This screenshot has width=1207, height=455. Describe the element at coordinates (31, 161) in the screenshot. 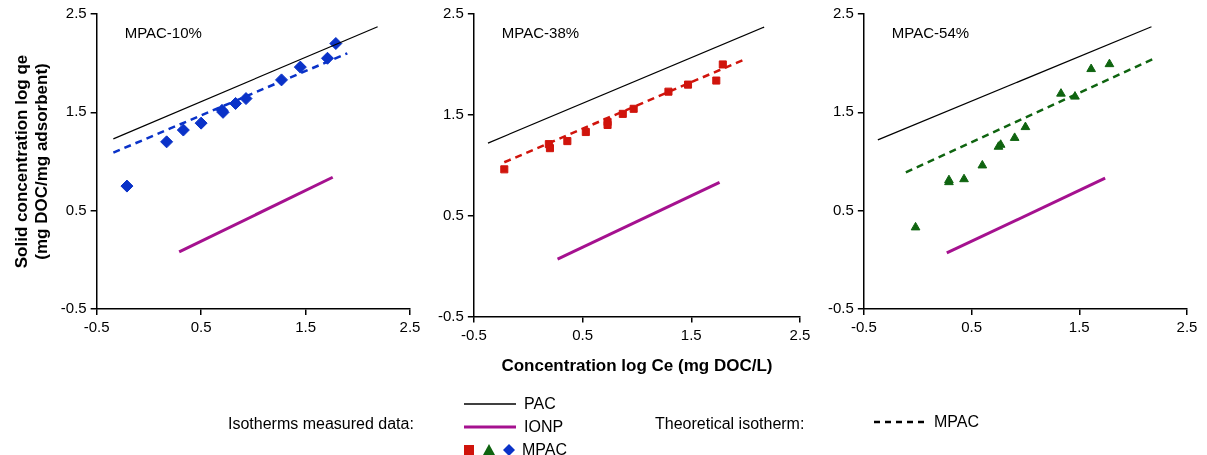

I see `y-axis-title: Solid concentration log qe (mg DOC/mg adsorbent)` at that location.